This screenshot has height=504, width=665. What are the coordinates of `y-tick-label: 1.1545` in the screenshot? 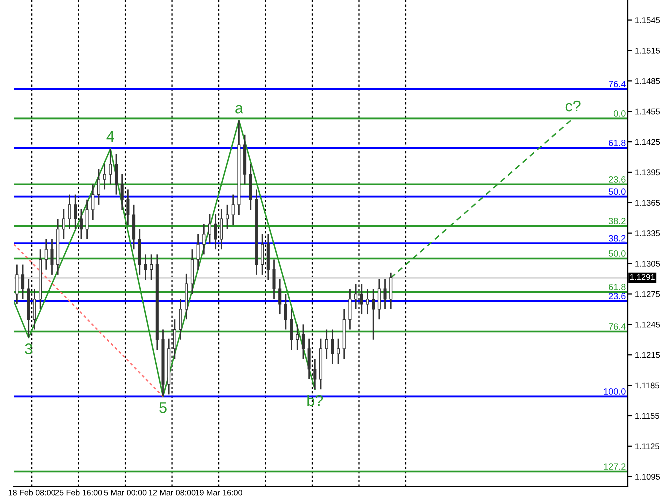 It's located at (648, 21).